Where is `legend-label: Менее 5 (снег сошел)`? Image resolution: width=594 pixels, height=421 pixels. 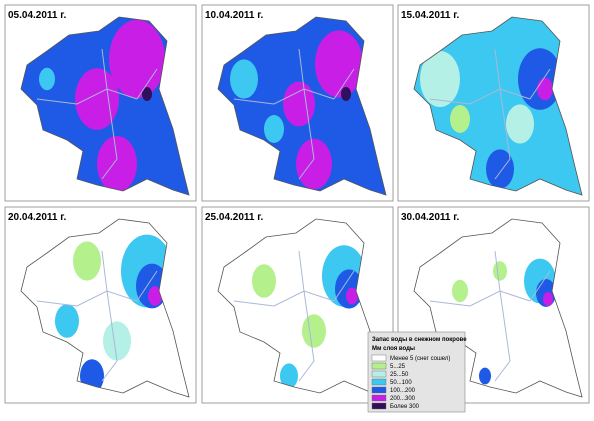 legend-label: Менее 5 (снег сошел) is located at coordinates (420, 359).